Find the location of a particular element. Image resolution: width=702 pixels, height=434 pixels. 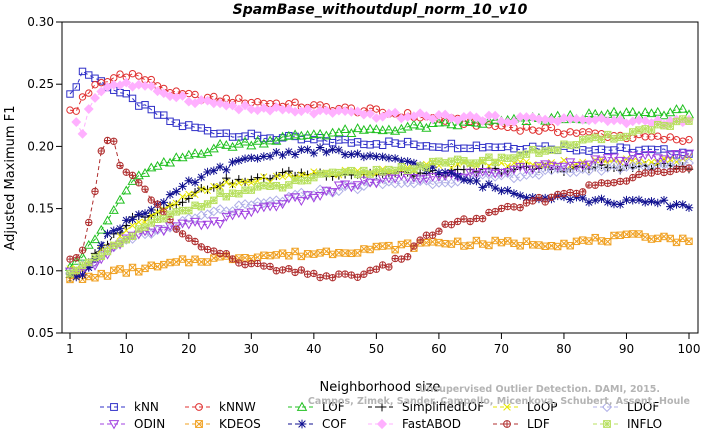

legend-label: FastABOD is located at coordinates (431, 424).